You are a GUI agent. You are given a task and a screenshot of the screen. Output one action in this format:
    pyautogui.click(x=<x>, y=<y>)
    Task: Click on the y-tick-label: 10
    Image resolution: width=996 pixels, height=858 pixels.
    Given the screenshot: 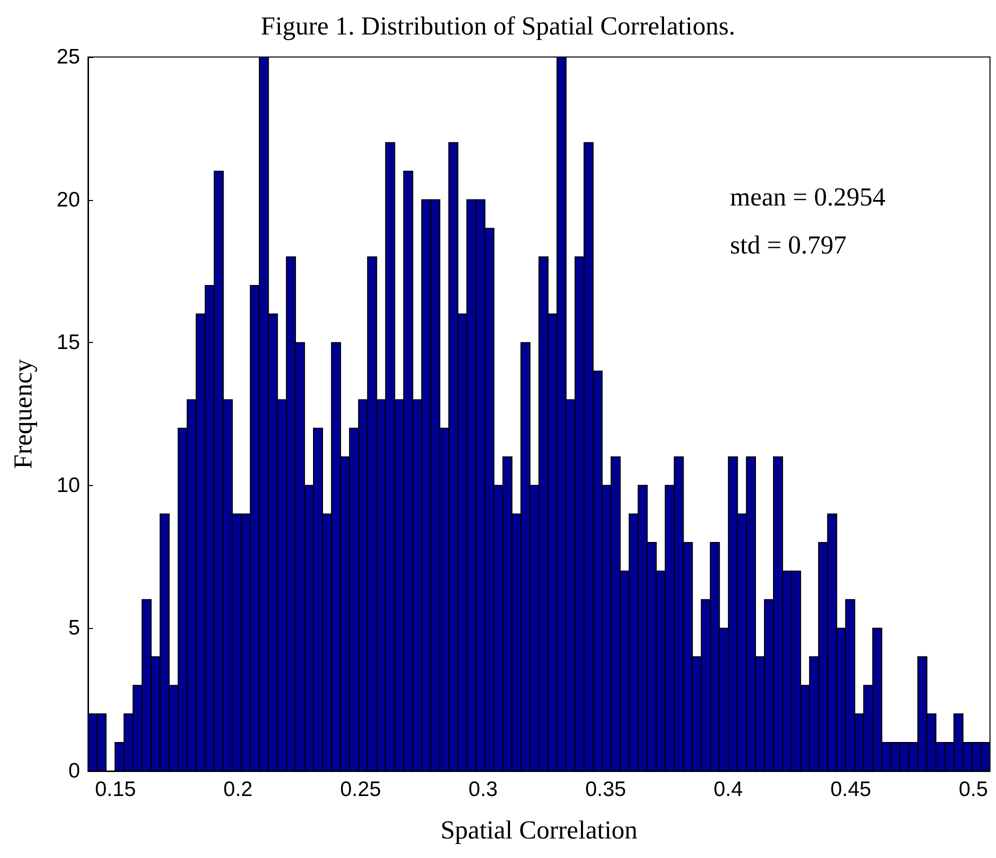 What is the action you would take?
    pyautogui.click(x=68, y=485)
    